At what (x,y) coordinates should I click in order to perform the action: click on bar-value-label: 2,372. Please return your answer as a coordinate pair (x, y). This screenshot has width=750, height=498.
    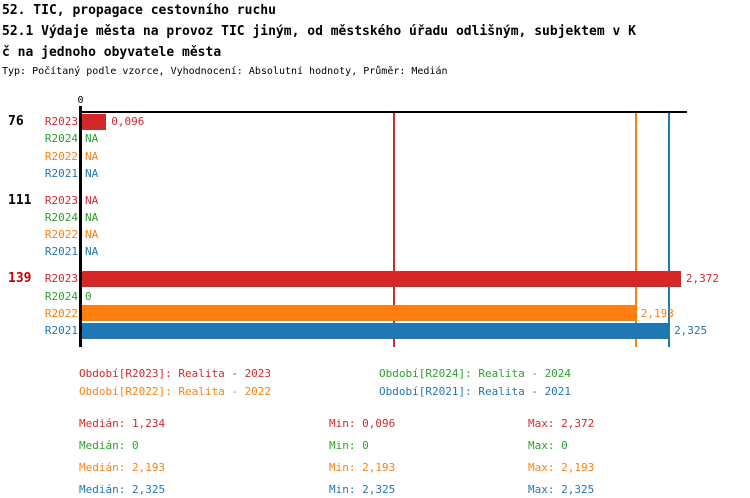
    Looking at the image, I should click on (702, 279).